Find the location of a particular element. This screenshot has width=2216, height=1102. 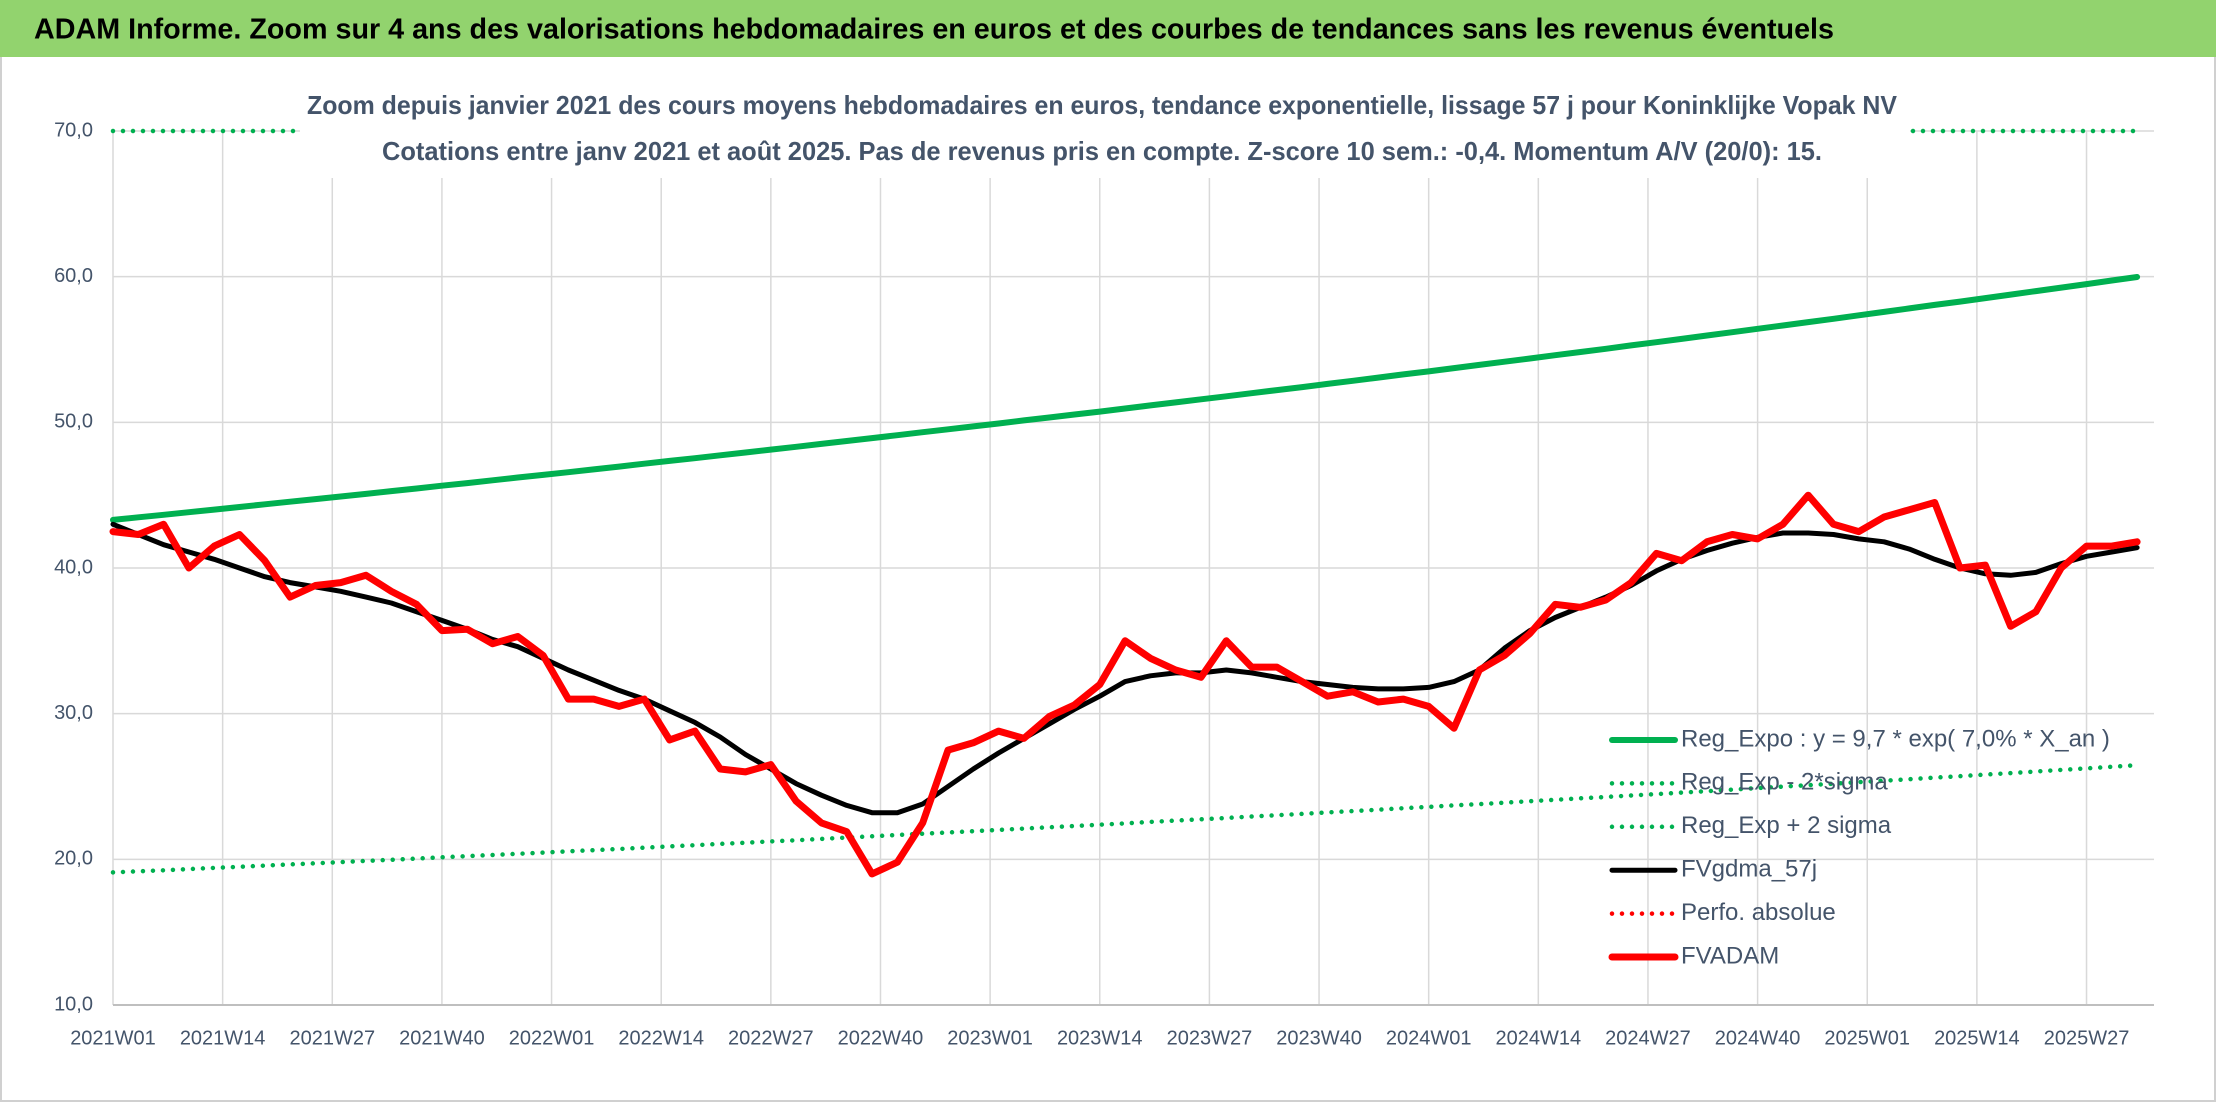

x-tick-label: 2022W40 is located at coordinates (881, 1038).